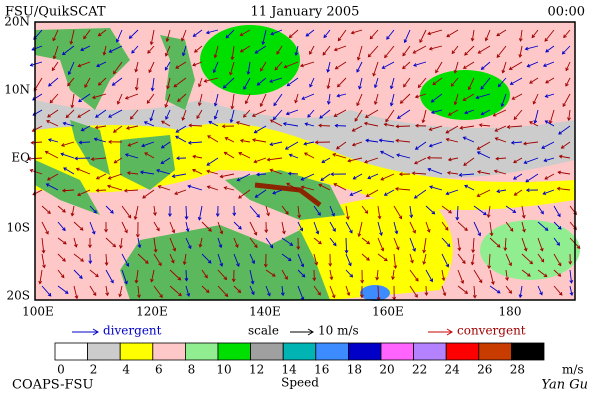 The image size is (600, 404). Describe the element at coordinates (388, 312) in the screenshot. I see `lon-label: 160E` at that location.